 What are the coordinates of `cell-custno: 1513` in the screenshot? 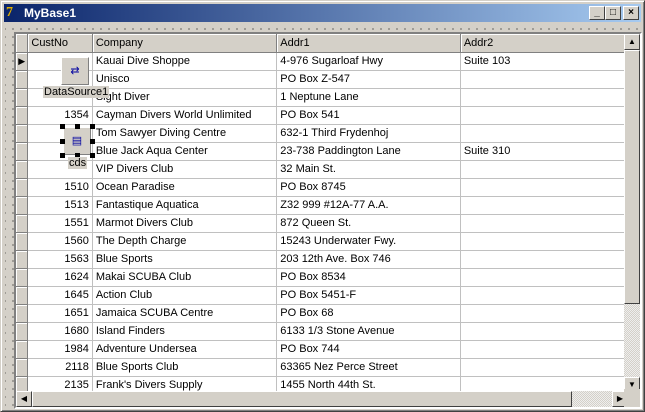 It's located at (60, 205).